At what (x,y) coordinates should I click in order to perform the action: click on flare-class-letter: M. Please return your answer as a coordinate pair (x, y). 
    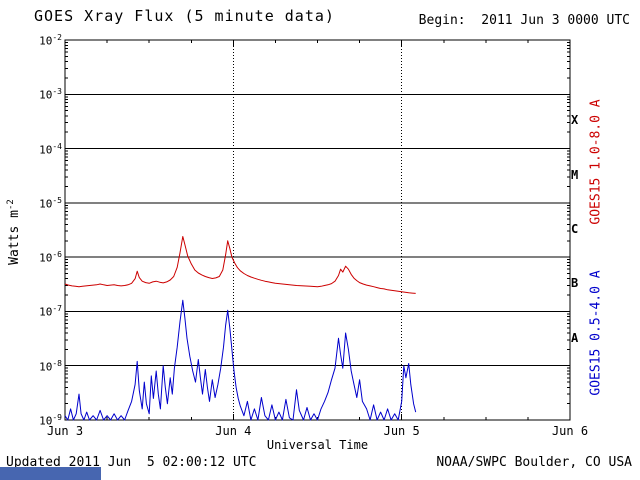
    Looking at the image, I should click on (575, 174).